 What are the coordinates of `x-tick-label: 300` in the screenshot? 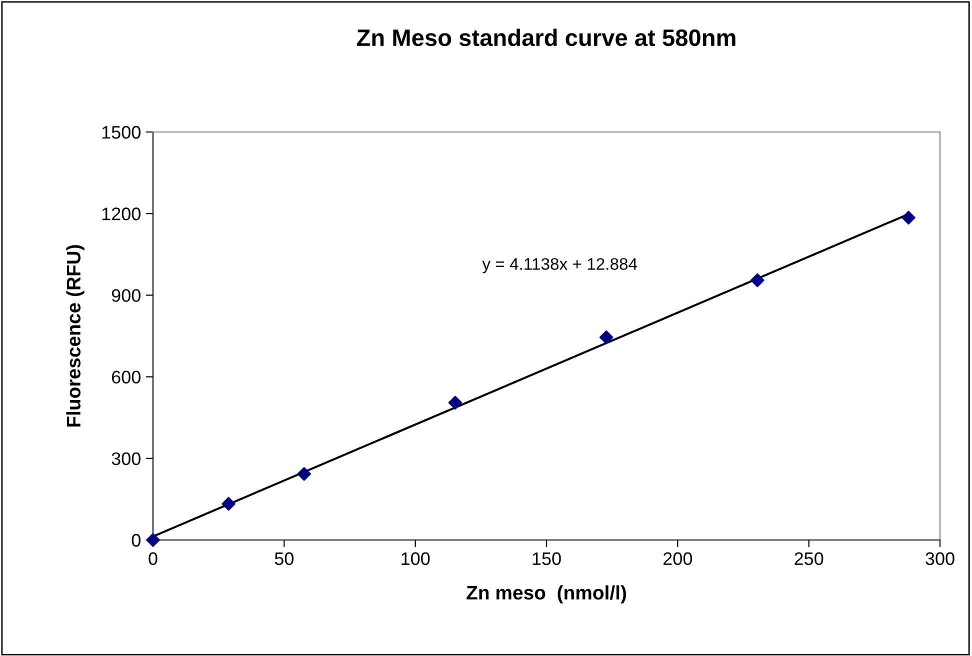 It's located at (940, 559).